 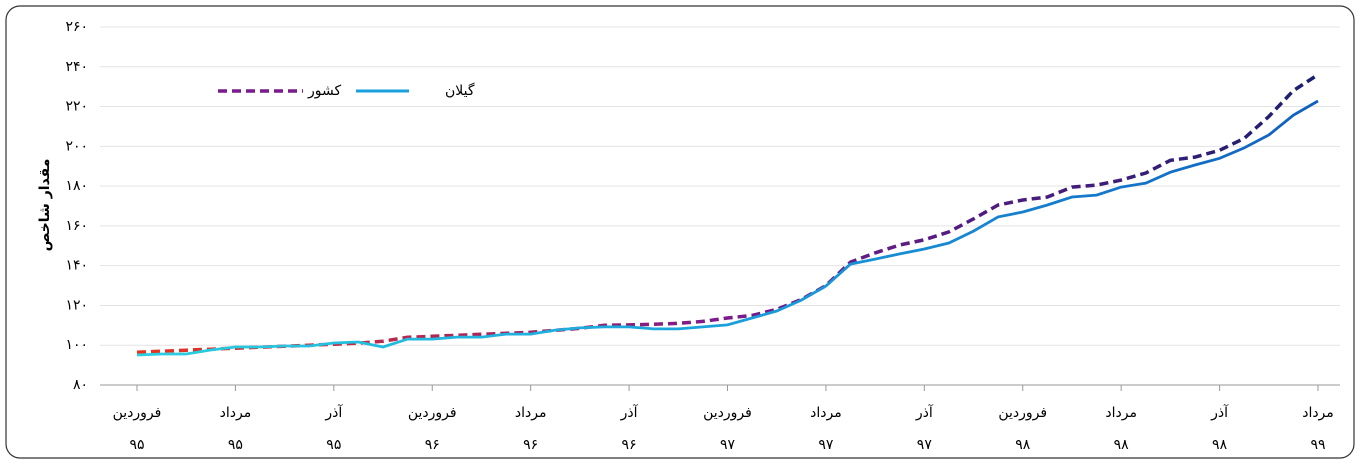 I want to click on legend-label: کشور, so click(x=324, y=91).